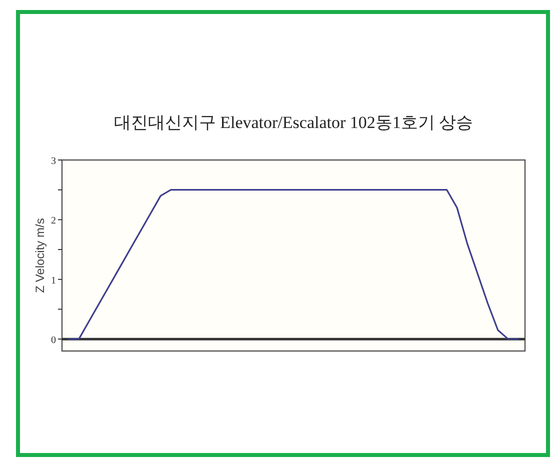 Image resolution: width=556 pixels, height=459 pixels. What do you see at coordinates (53, 161) in the screenshot?
I see `y-tick-label: 3` at bounding box center [53, 161].